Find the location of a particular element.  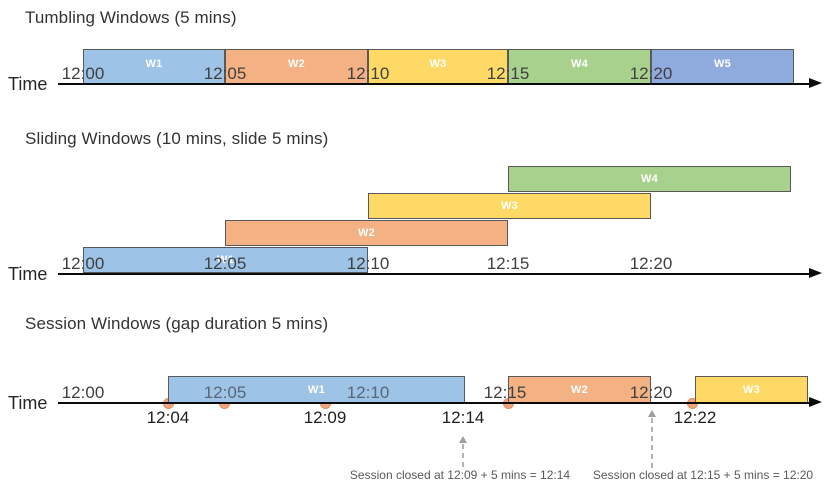

session-closed-annotation: Session closed at 12:15 + 5 mins = 12:20 is located at coordinates (703, 475).